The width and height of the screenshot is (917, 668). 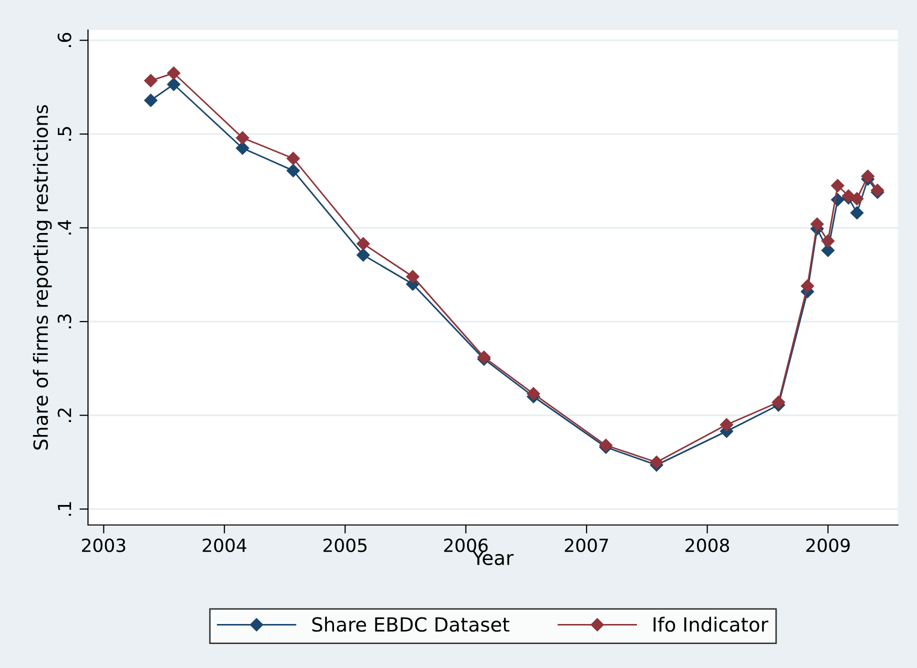 What do you see at coordinates (224, 545) in the screenshot?
I see `x-tick-label: 2004` at bounding box center [224, 545].